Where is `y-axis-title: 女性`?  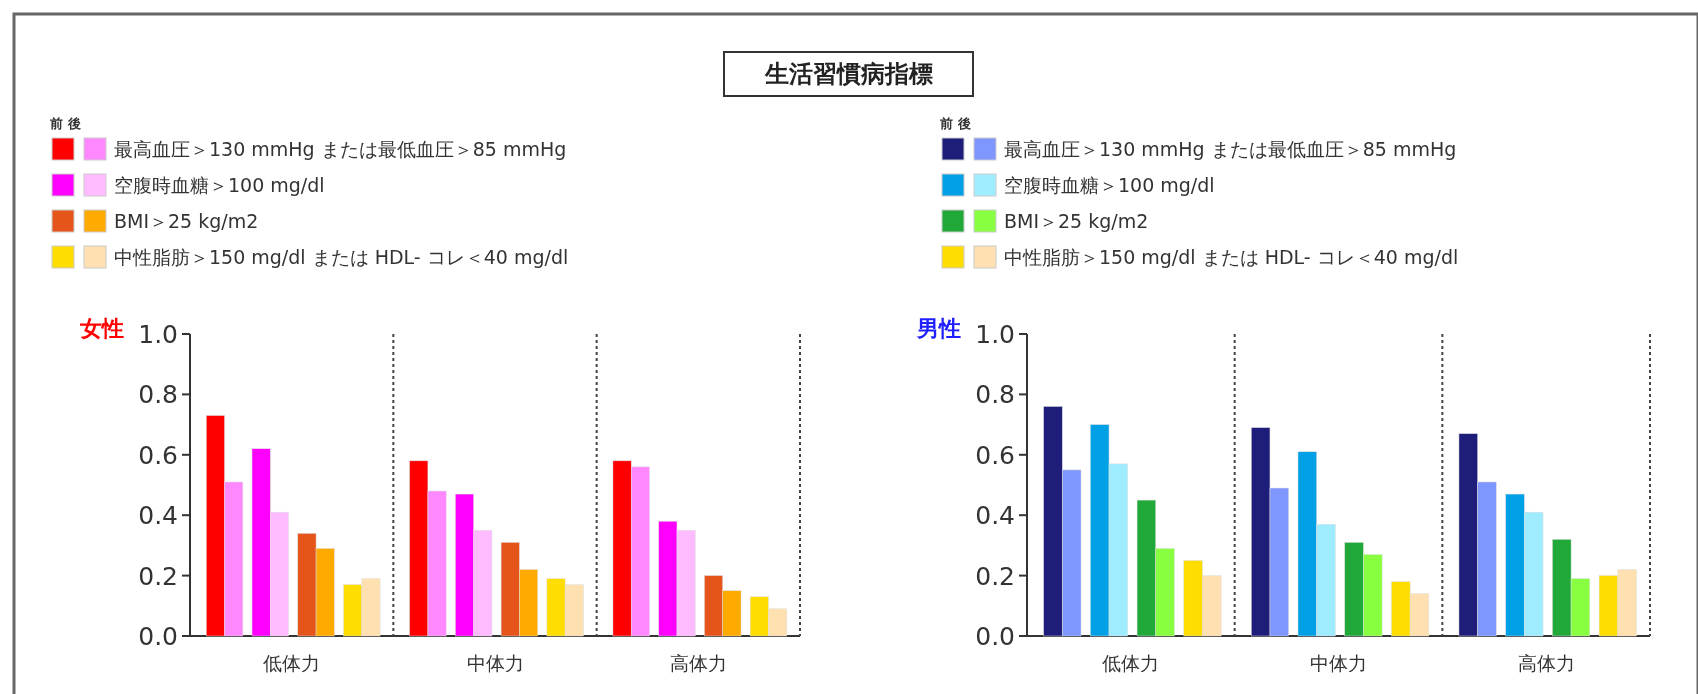 y-axis-title: 女性 is located at coordinates (101, 328).